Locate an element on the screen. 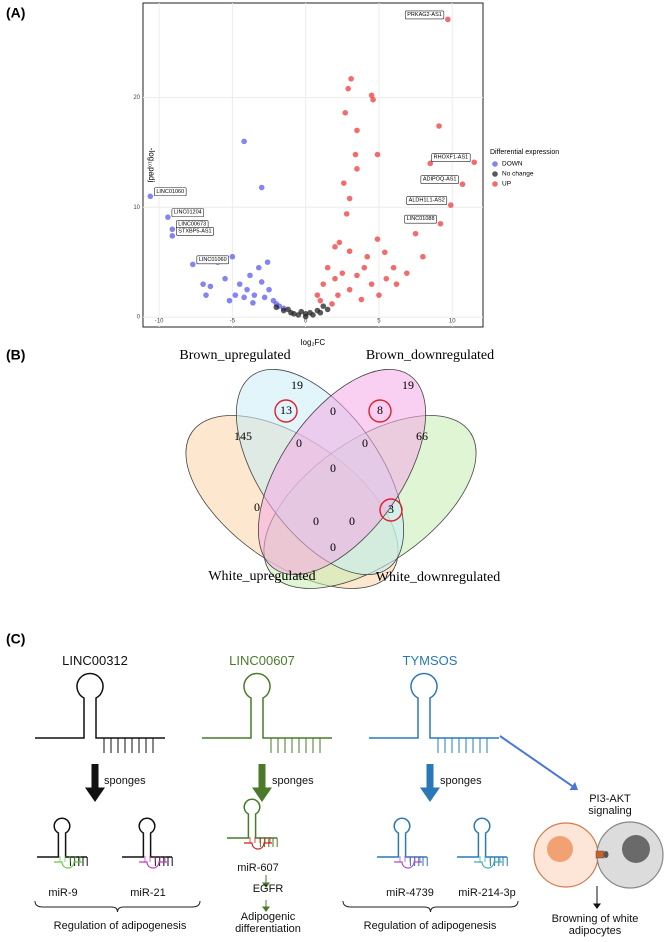 The width and height of the screenshot is (670, 942). point-label: RHOXF1-AS1 is located at coordinates (451, 158).